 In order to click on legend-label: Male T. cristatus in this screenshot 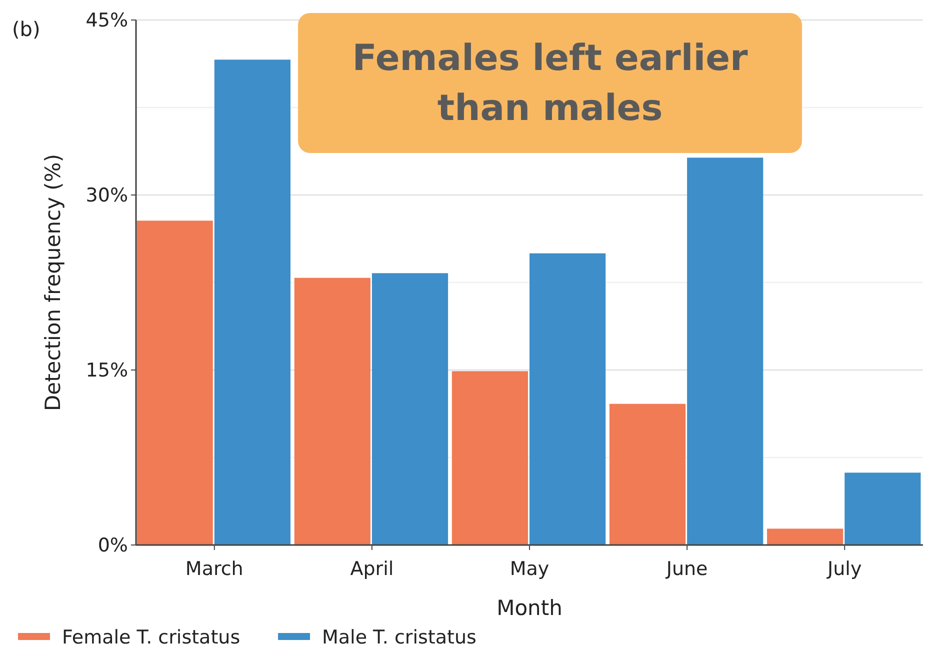, I will do `click(399, 637)`.